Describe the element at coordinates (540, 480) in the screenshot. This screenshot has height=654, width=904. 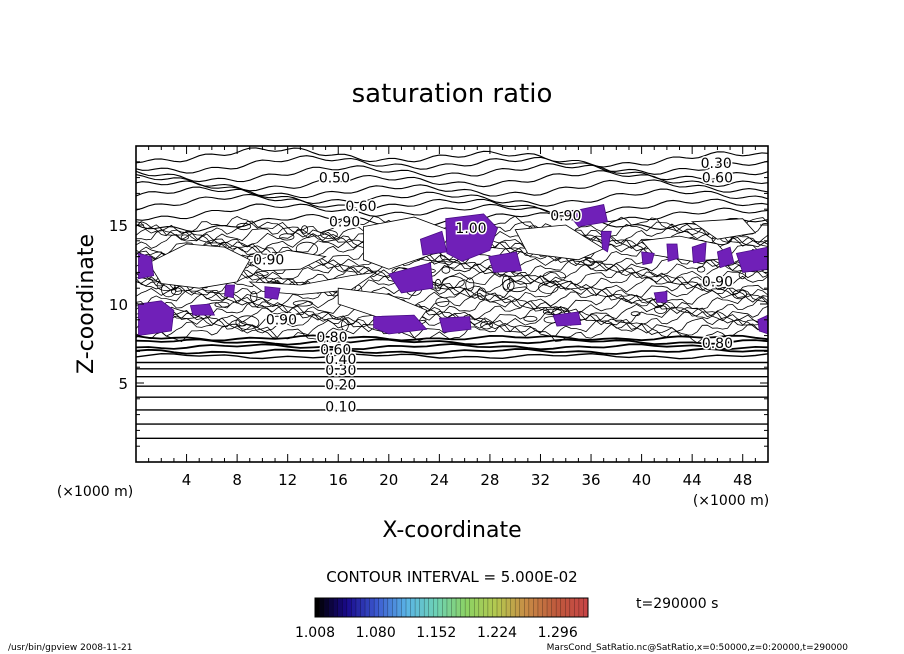
I see `x-tick-label: 32` at that location.